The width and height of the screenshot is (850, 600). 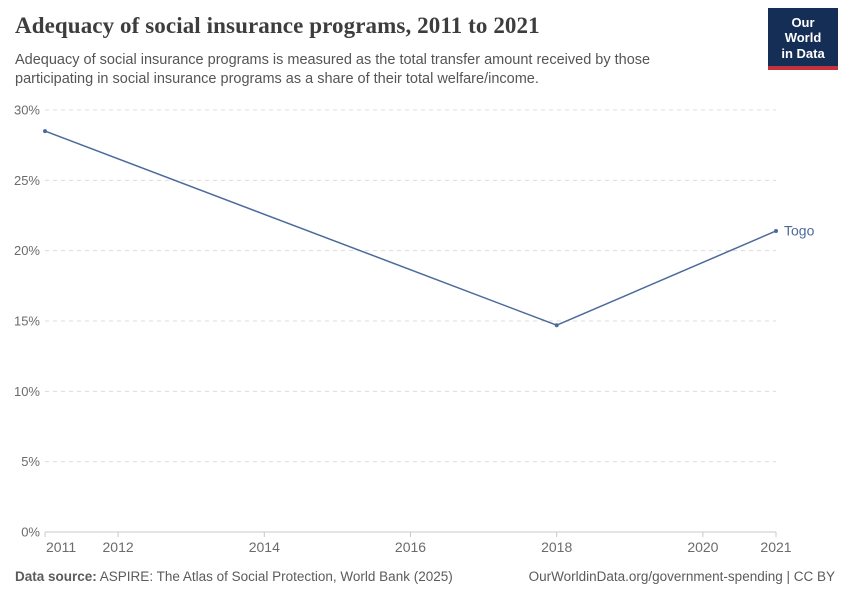 I want to click on datasource-label: Data source:, so click(x=56, y=576).